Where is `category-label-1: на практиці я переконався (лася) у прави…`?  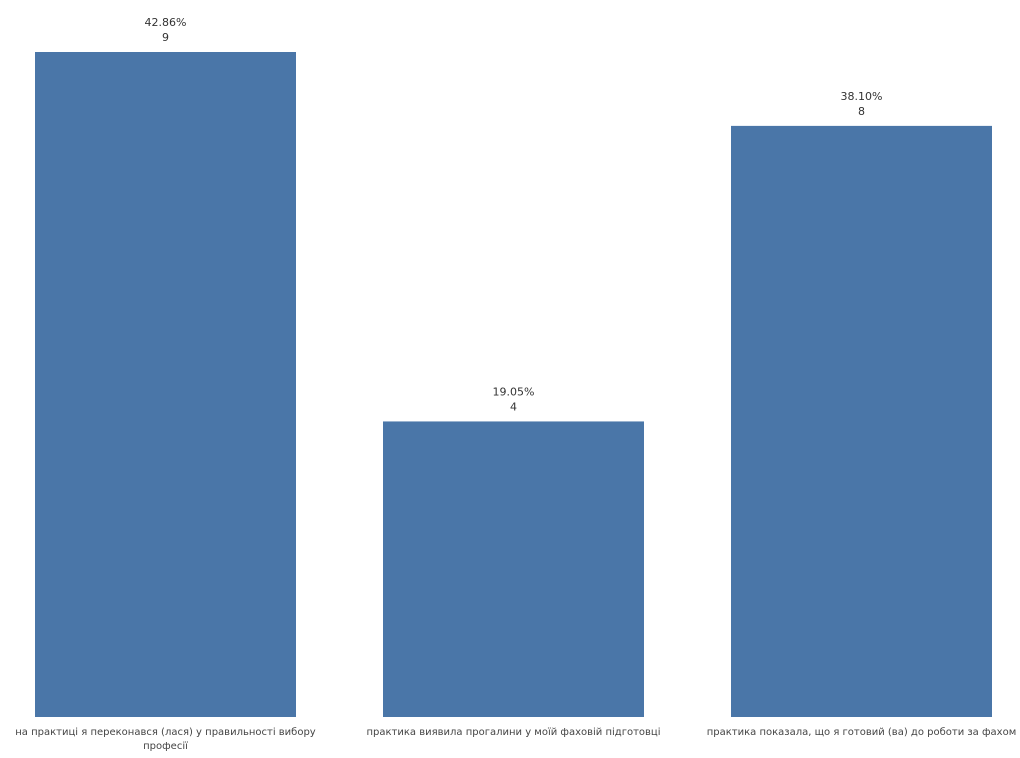 category-label-1: на практиці я переконався (лася) у прави… is located at coordinates (165, 739).